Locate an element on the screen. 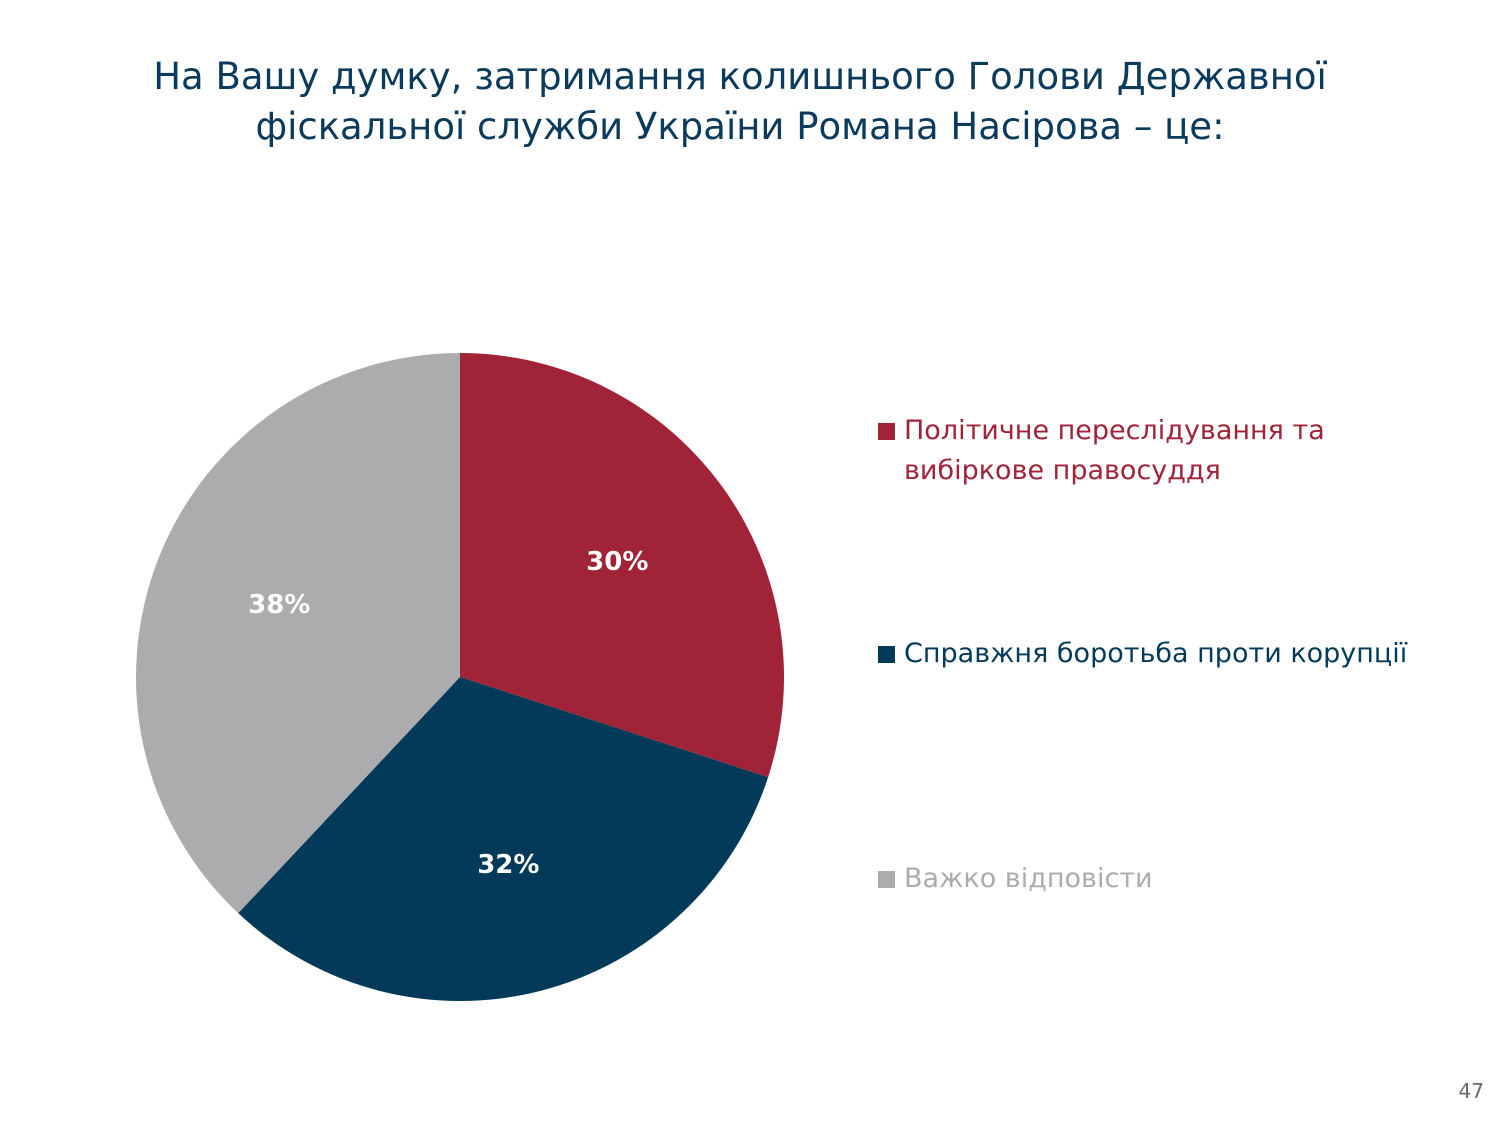 This screenshot has height=1125, width=1500. data-label-political-persecution: 30% is located at coordinates (617, 562).